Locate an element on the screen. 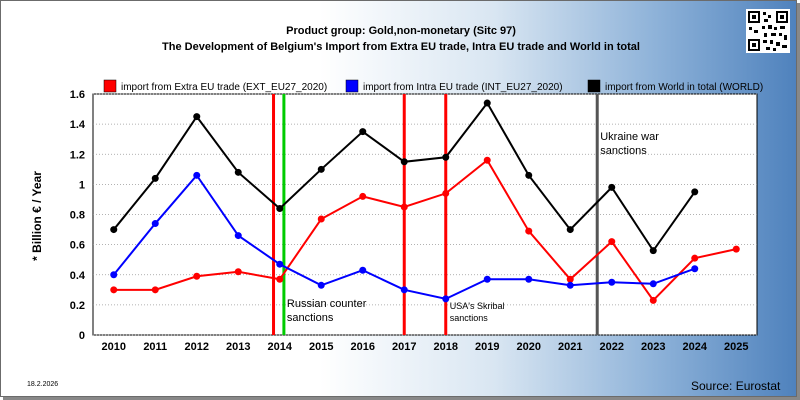 The image size is (800, 400). event-label: Ukraine war sanctions is located at coordinates (629, 144).